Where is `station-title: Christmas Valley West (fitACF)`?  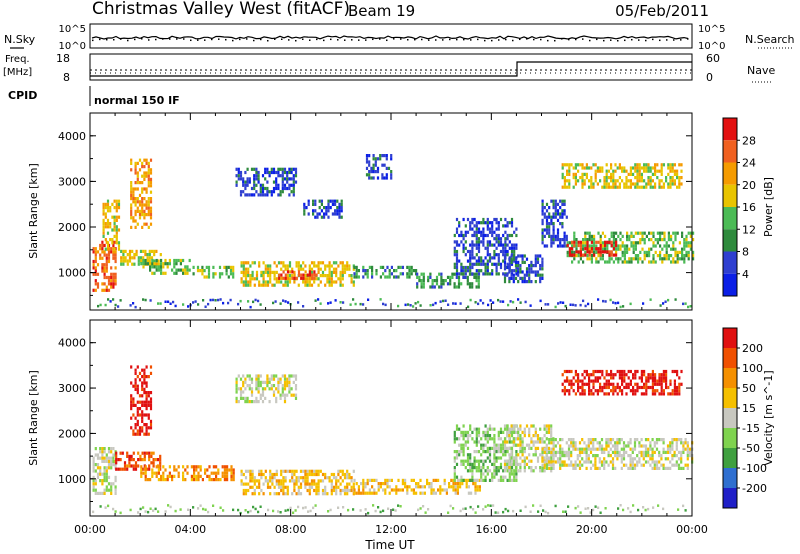
station-title: Christmas Valley West (fitACF) is located at coordinates (221, 9).